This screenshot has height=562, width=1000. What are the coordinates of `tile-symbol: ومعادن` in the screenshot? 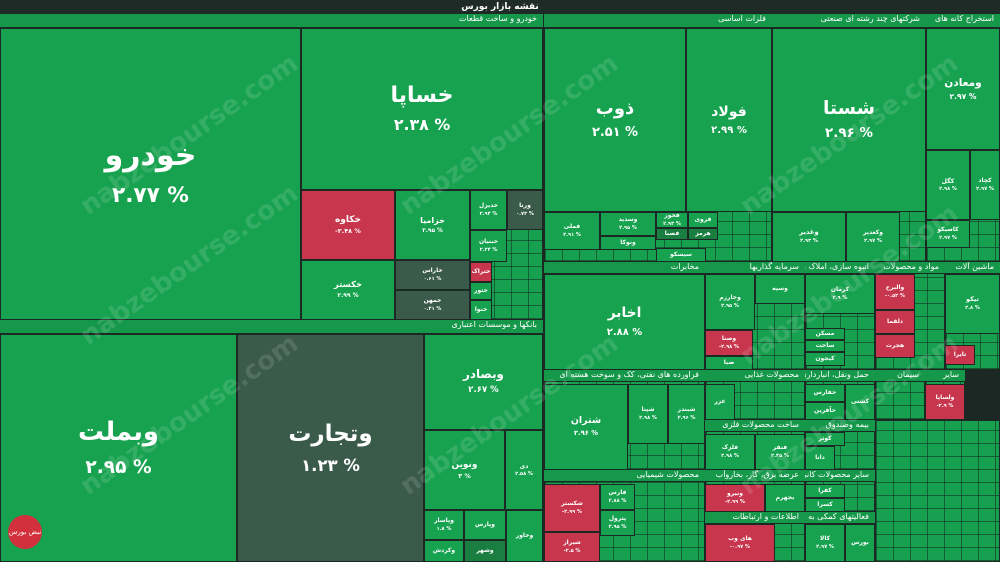 It's located at (963, 82).